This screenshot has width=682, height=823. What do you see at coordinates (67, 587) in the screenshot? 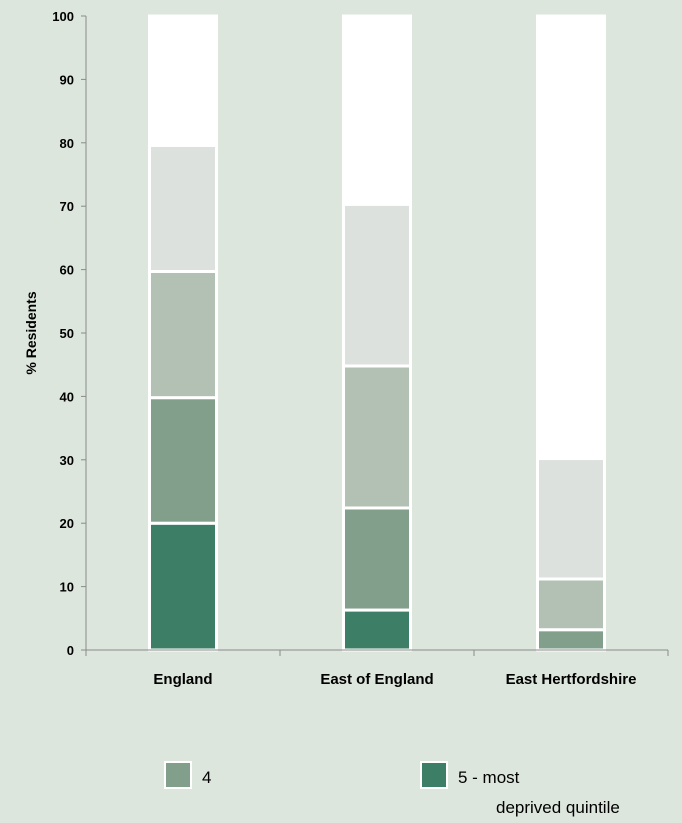
I see `y-tick-label: 10` at bounding box center [67, 587].